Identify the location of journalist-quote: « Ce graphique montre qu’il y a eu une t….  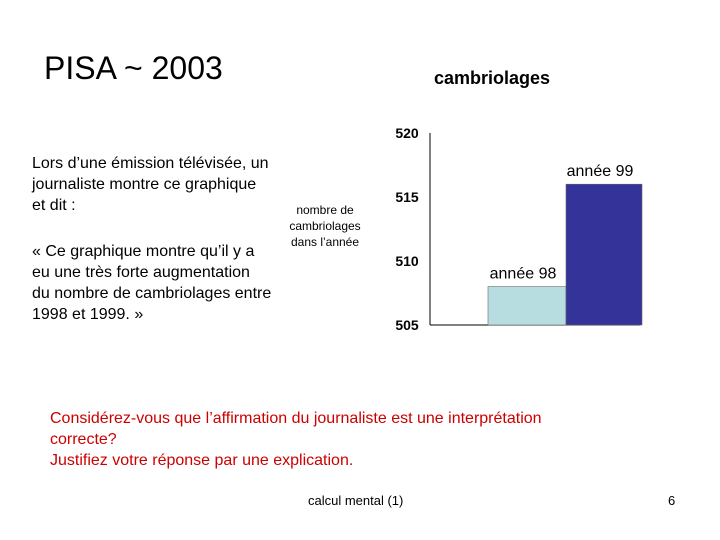
(152, 283).